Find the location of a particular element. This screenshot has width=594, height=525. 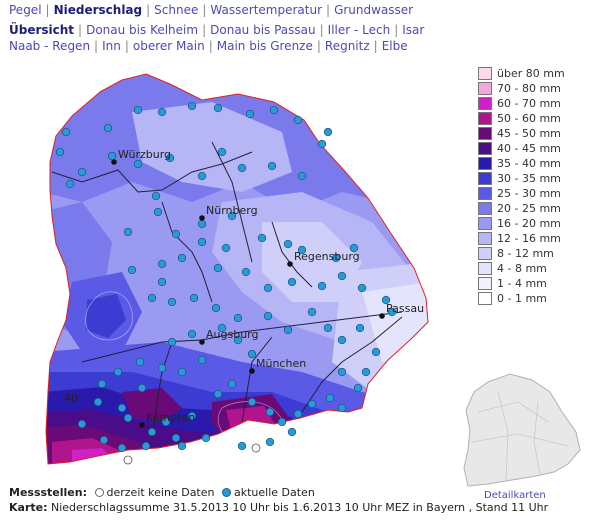

nav-main-grenze: Main bis Grenze is located at coordinates (264, 46).